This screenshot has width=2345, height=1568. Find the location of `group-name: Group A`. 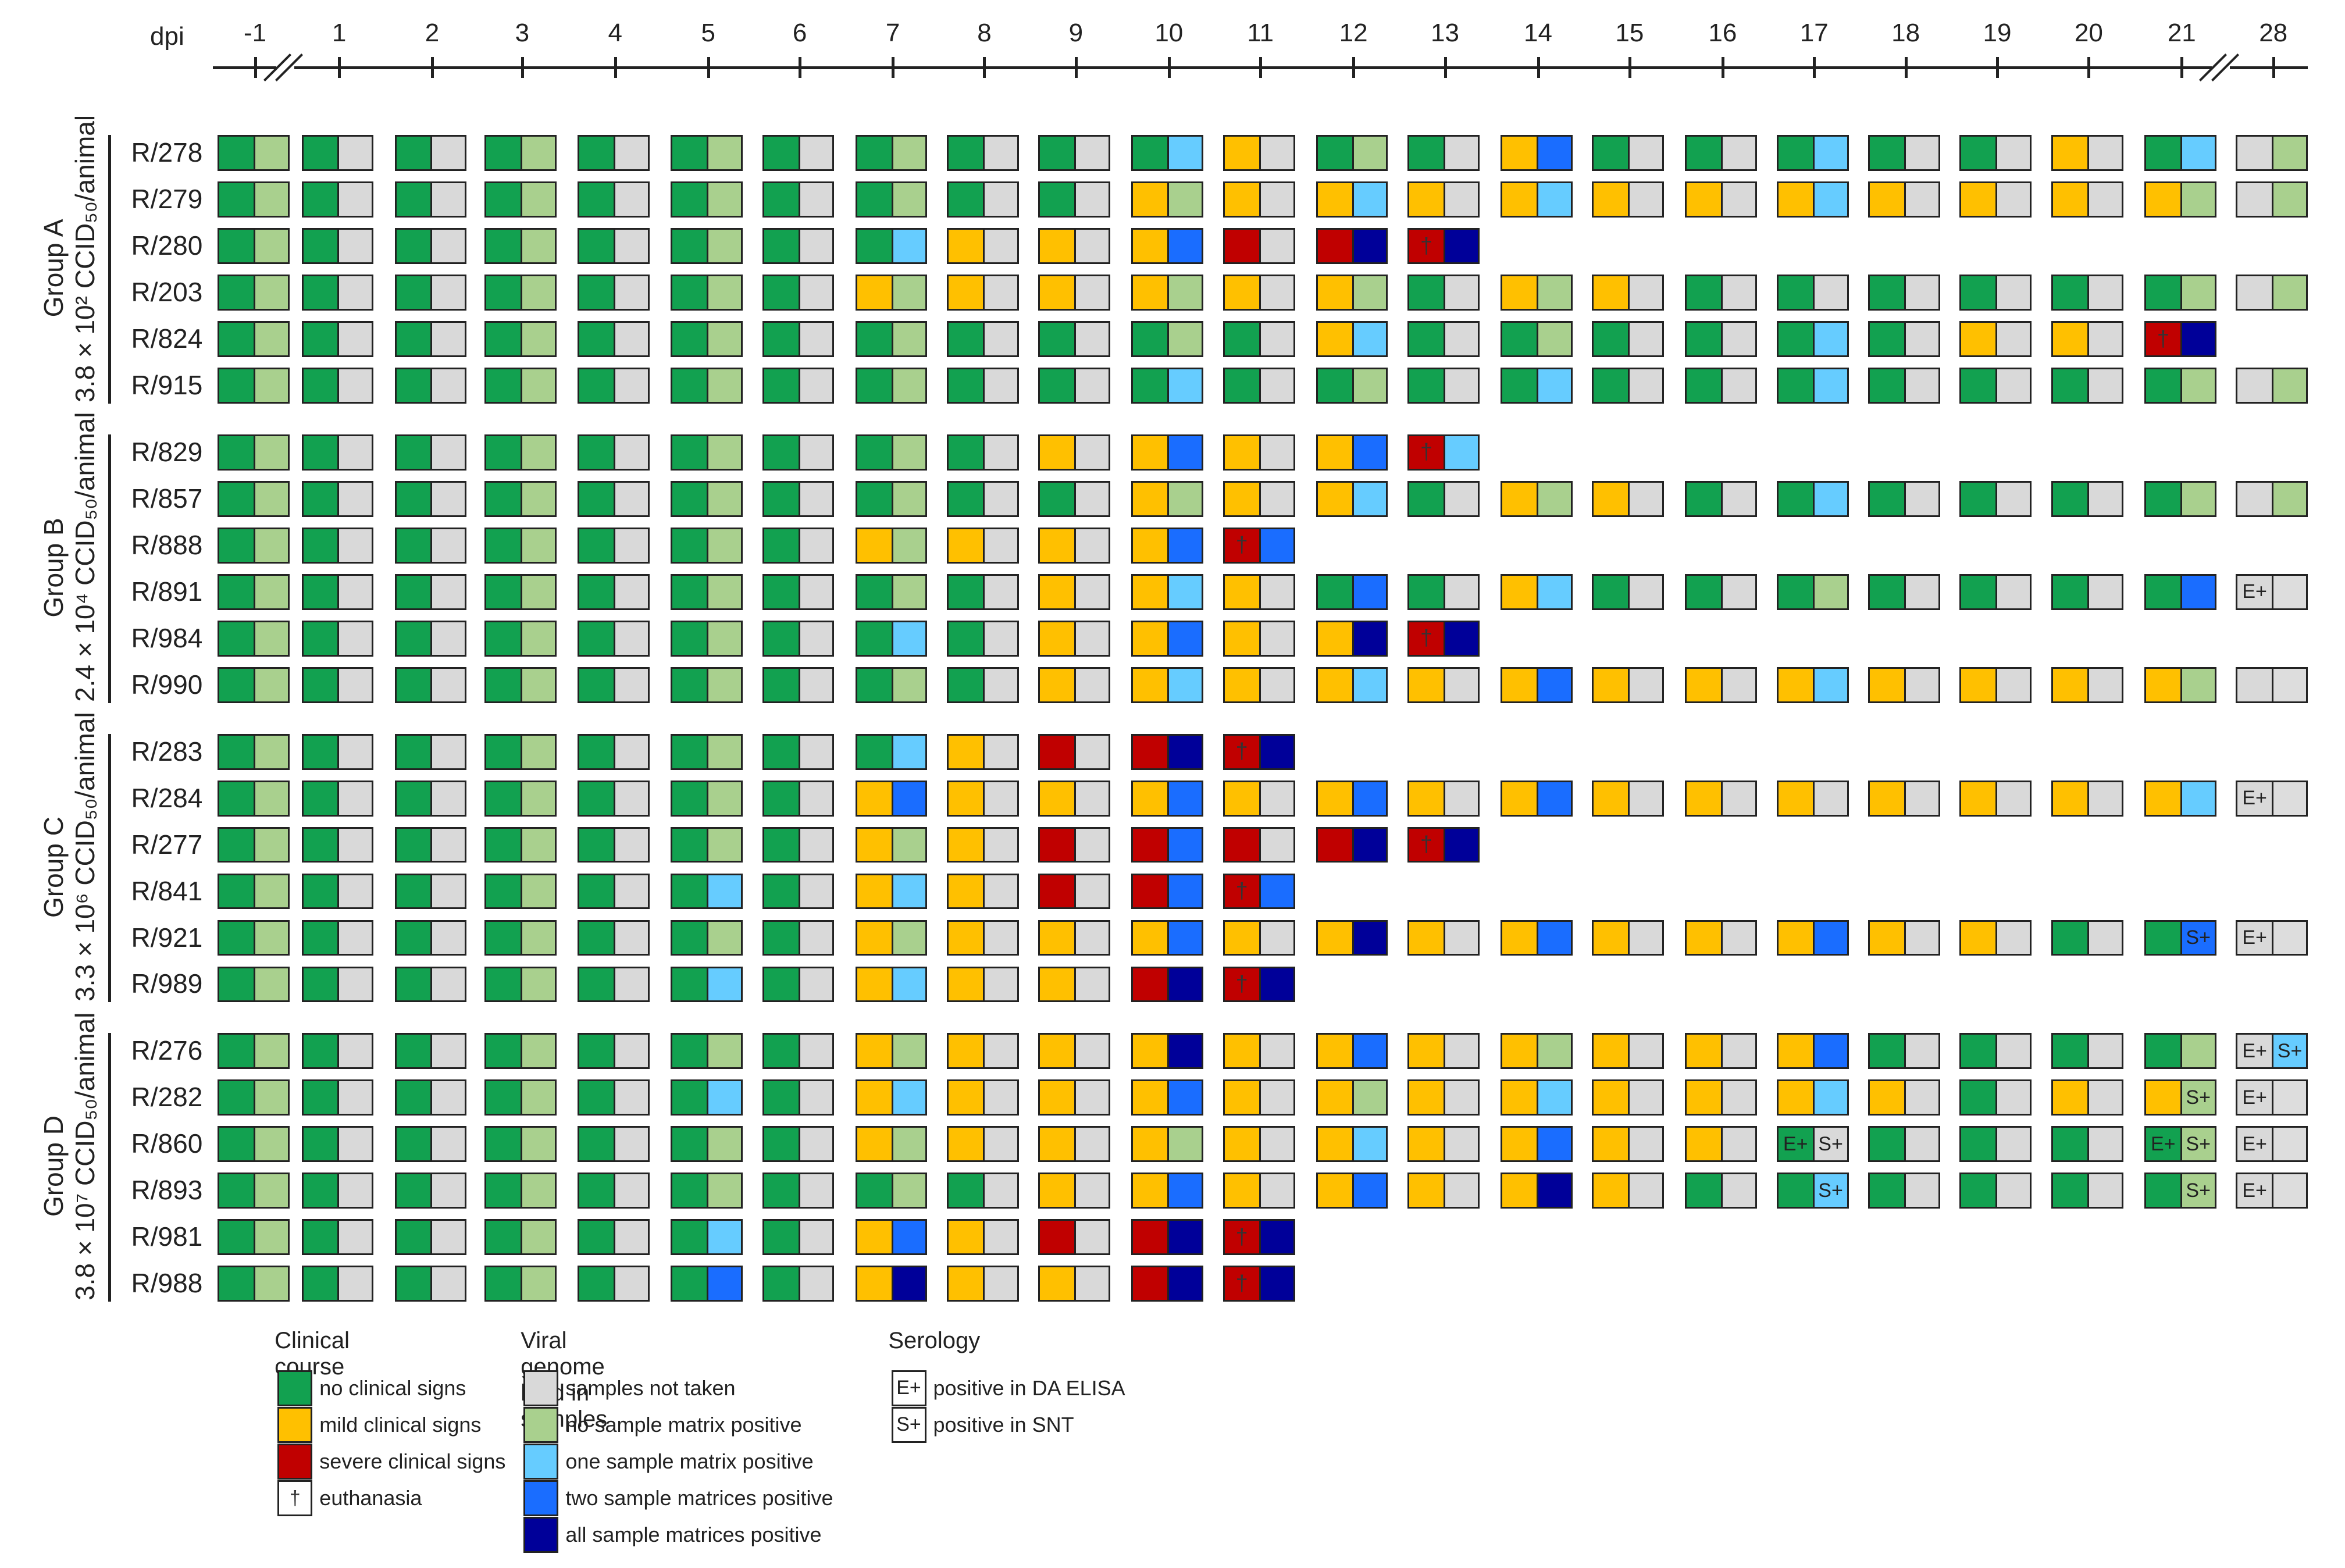

group-name: Group A is located at coordinates (53, 268).